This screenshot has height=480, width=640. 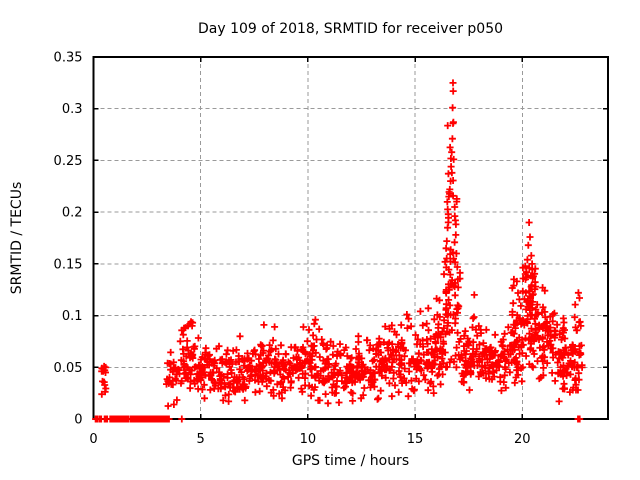 What do you see at coordinates (522, 439) in the screenshot?
I see `x-tick-label: 20` at bounding box center [522, 439].